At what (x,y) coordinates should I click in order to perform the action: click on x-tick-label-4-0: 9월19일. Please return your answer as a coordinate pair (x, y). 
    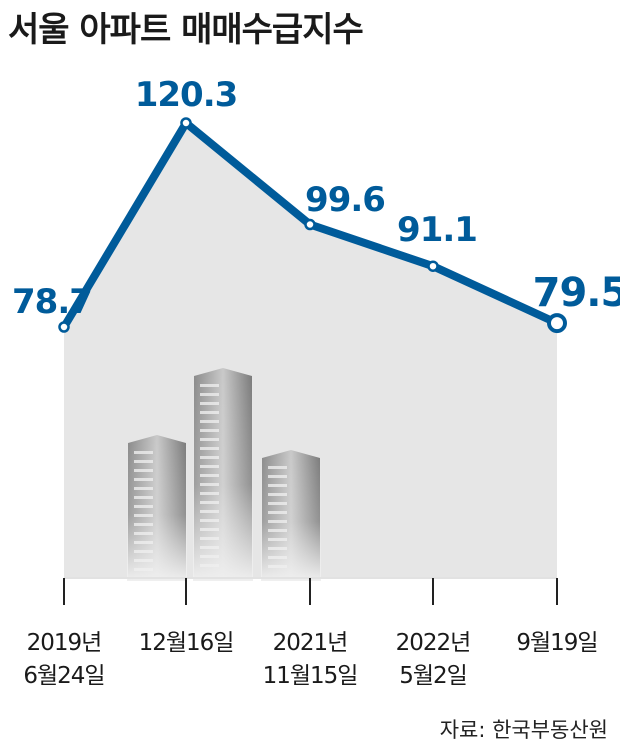
    Looking at the image, I should click on (556, 643).